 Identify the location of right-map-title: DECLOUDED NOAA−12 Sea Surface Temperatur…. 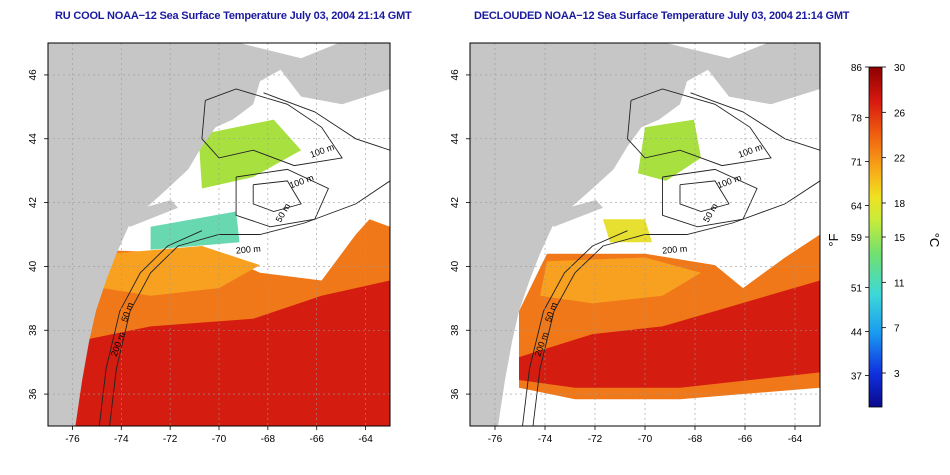
(662, 16).